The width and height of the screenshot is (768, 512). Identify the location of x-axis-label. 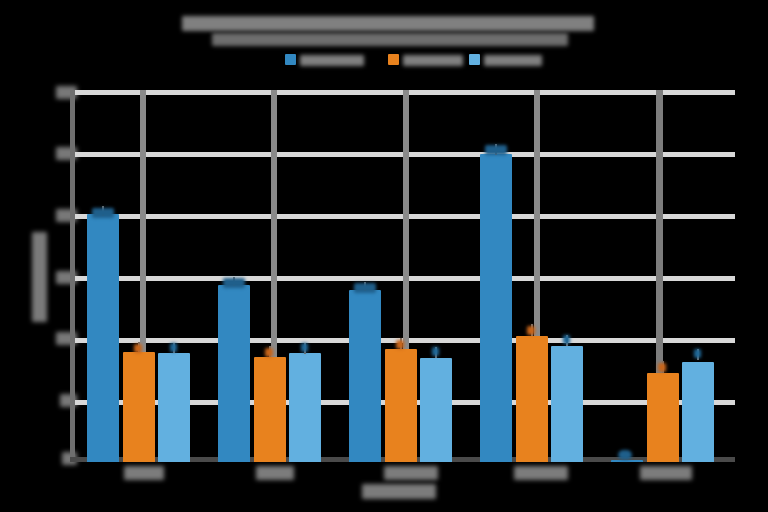
(399, 491).